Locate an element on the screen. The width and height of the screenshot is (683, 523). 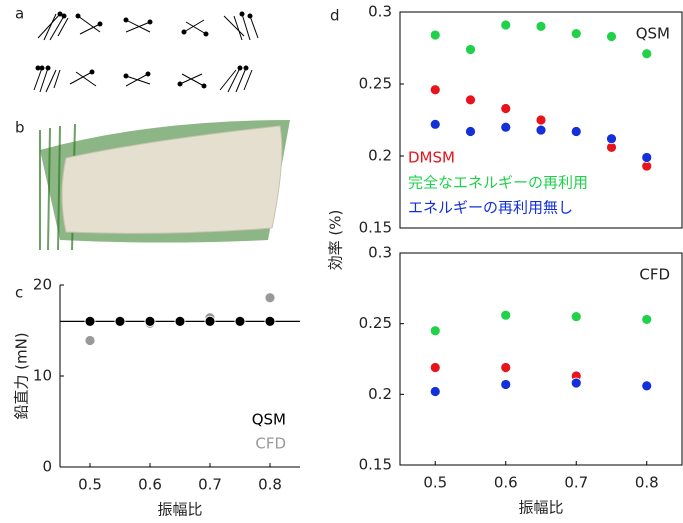
panel-label: b is located at coordinates (20, 128).